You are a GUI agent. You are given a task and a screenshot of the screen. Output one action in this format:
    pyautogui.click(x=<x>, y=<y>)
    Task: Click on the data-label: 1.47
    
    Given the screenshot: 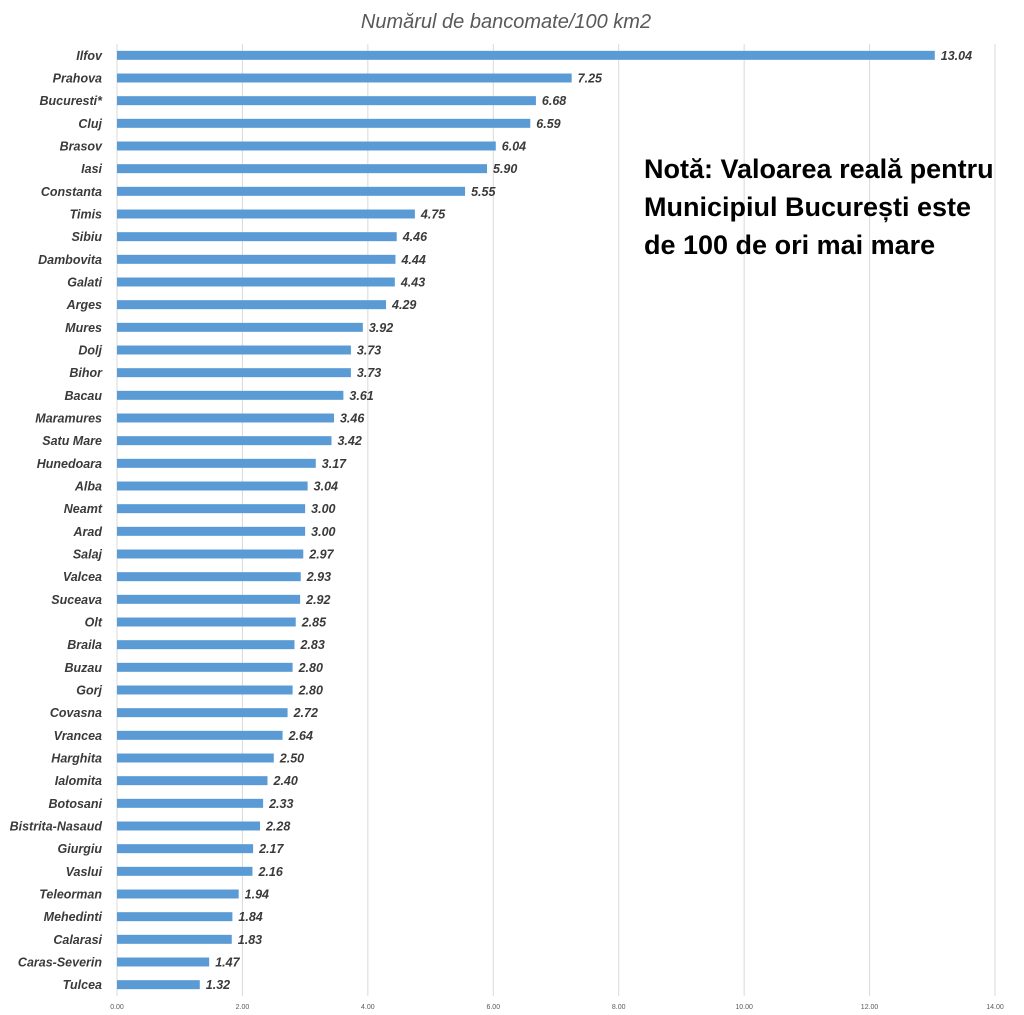 What is the action you would take?
    pyautogui.click(x=227, y=963)
    